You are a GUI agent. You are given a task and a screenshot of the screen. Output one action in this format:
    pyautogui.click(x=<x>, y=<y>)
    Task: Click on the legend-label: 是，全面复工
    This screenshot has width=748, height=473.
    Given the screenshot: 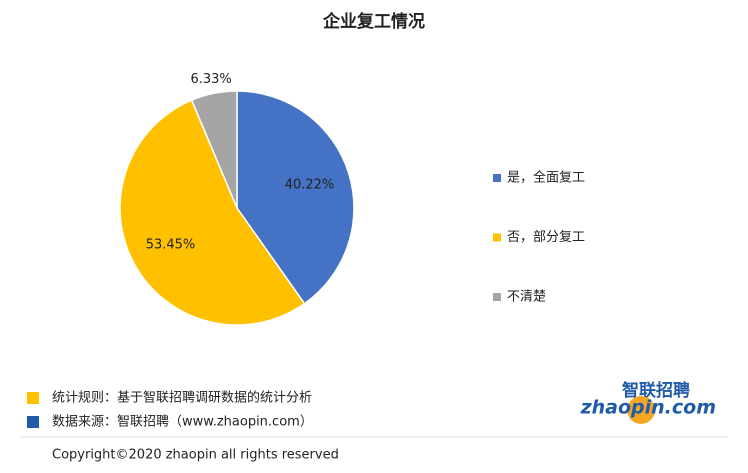 What is the action you would take?
    pyautogui.click(x=546, y=178)
    